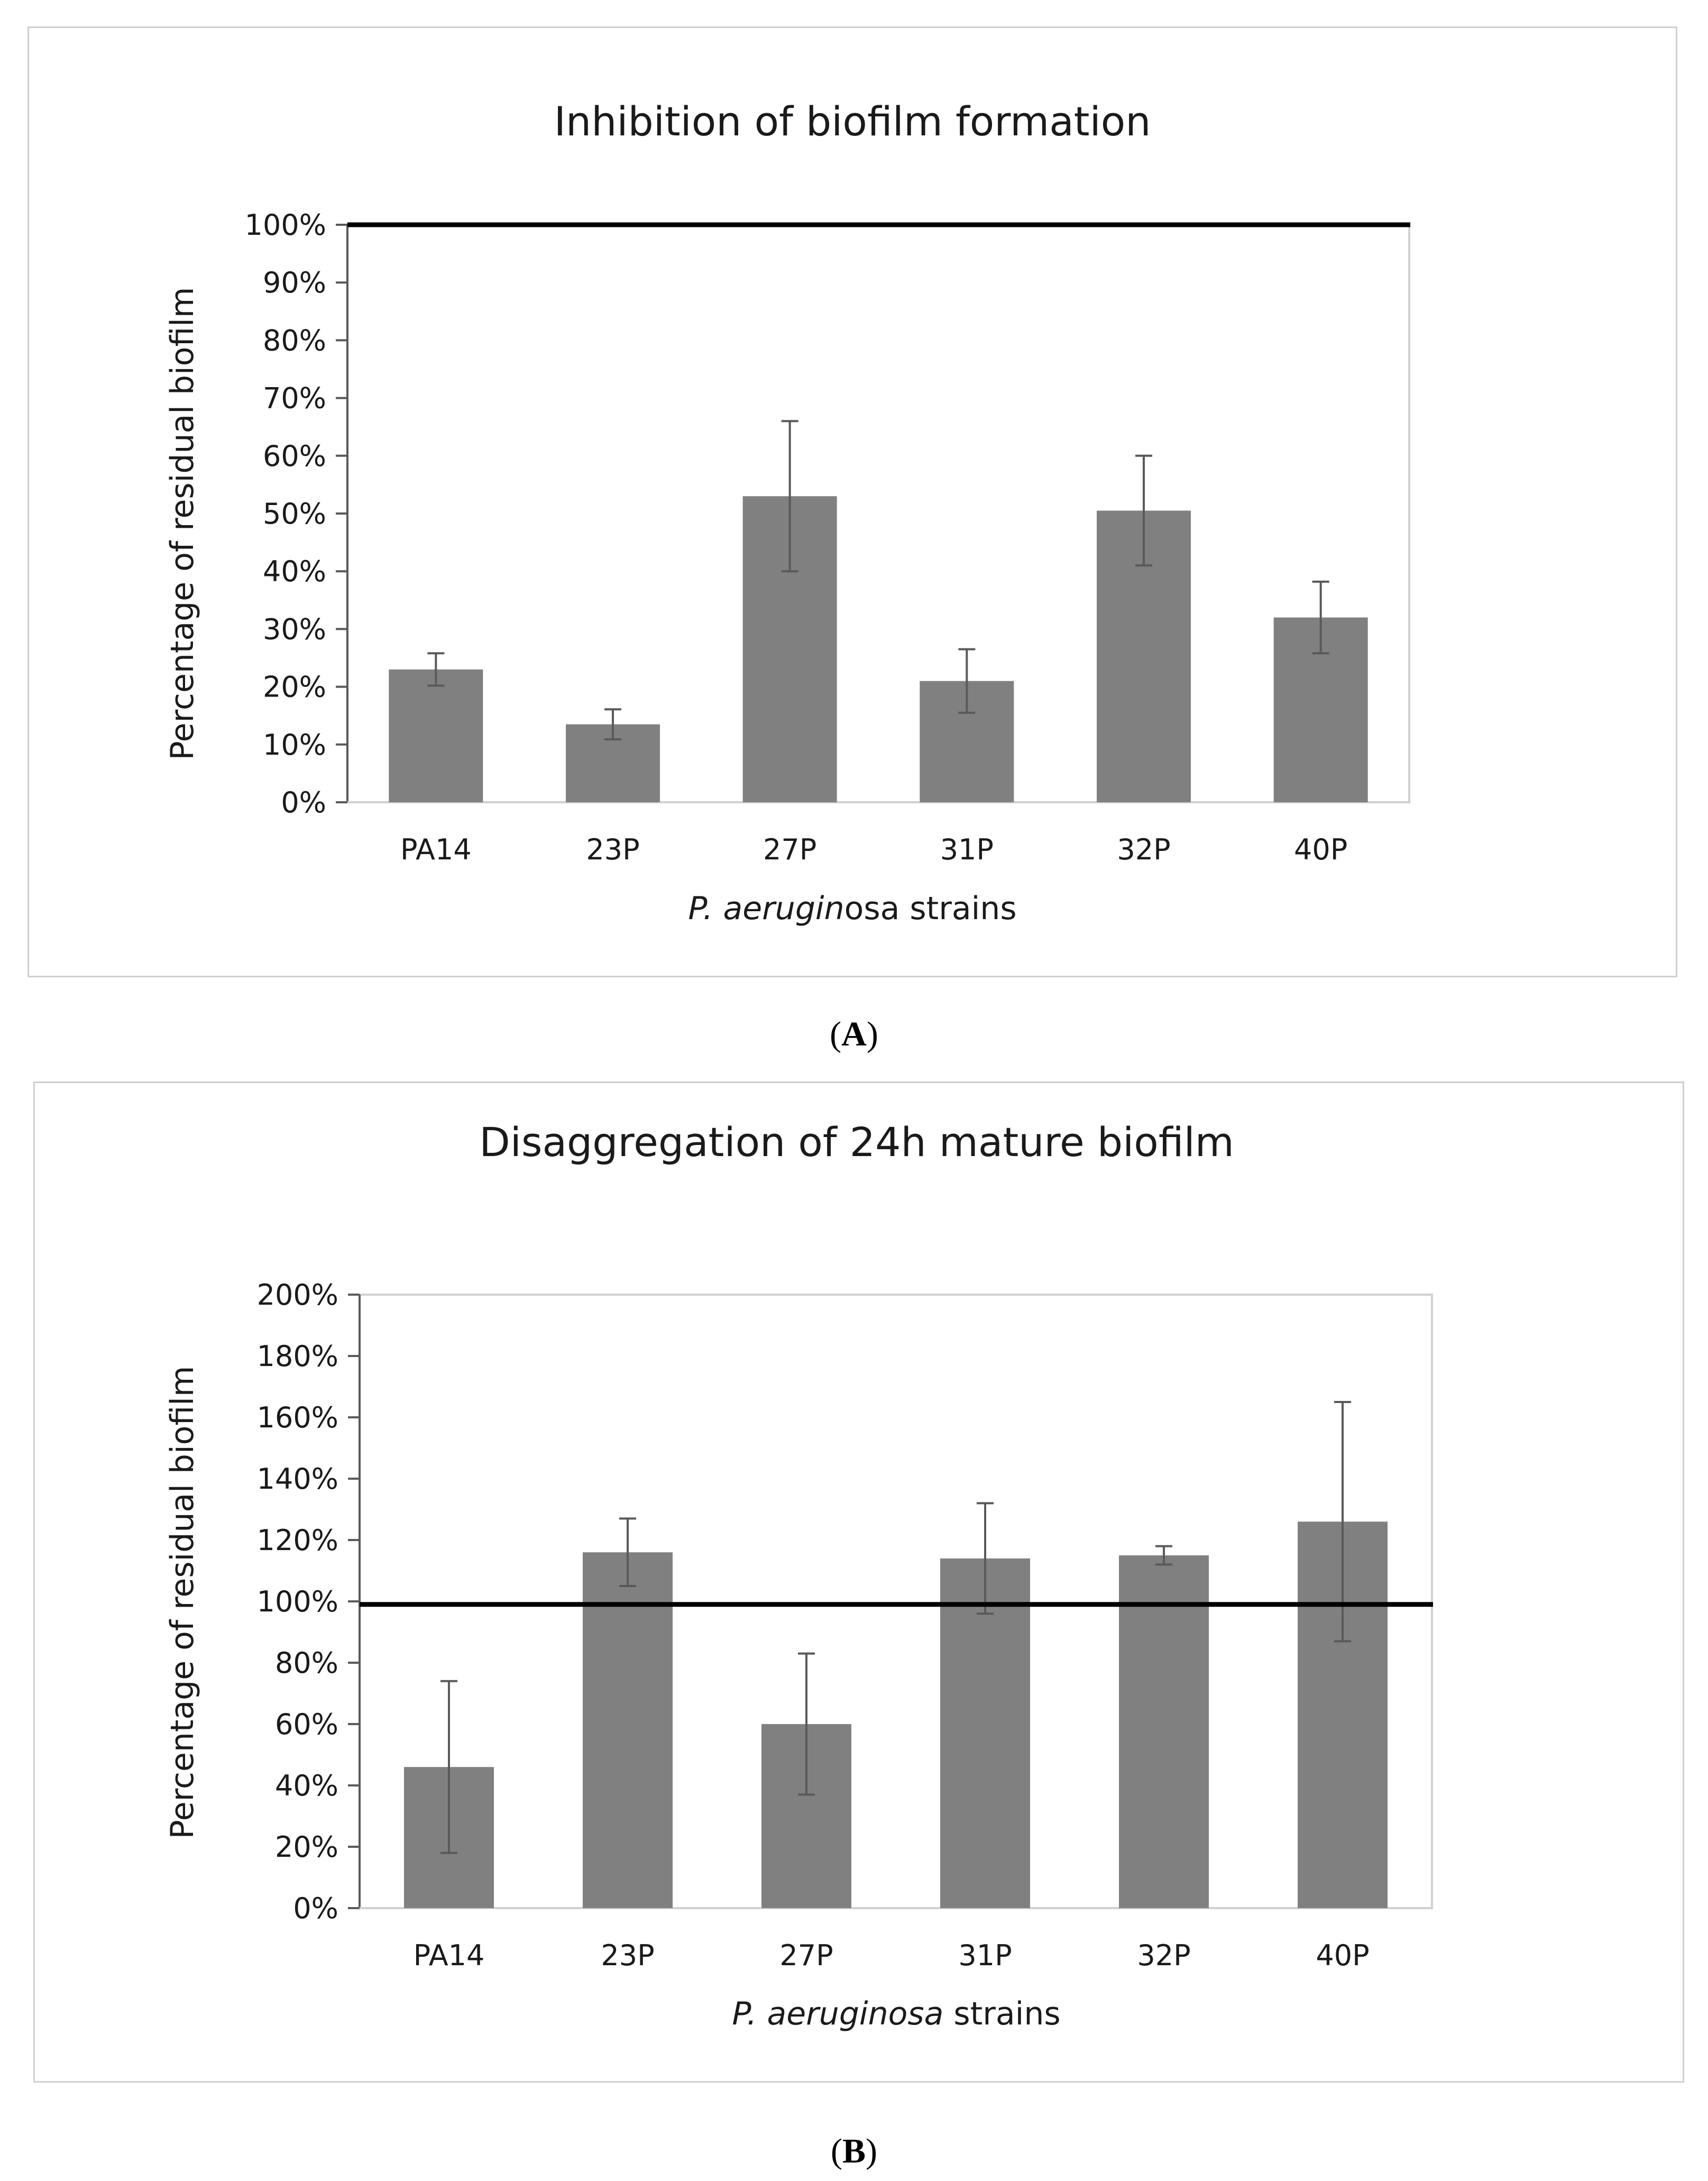 This screenshot has height=2181, width=1708. I want to click on chart-a-error-bar-31p, so click(967, 681).